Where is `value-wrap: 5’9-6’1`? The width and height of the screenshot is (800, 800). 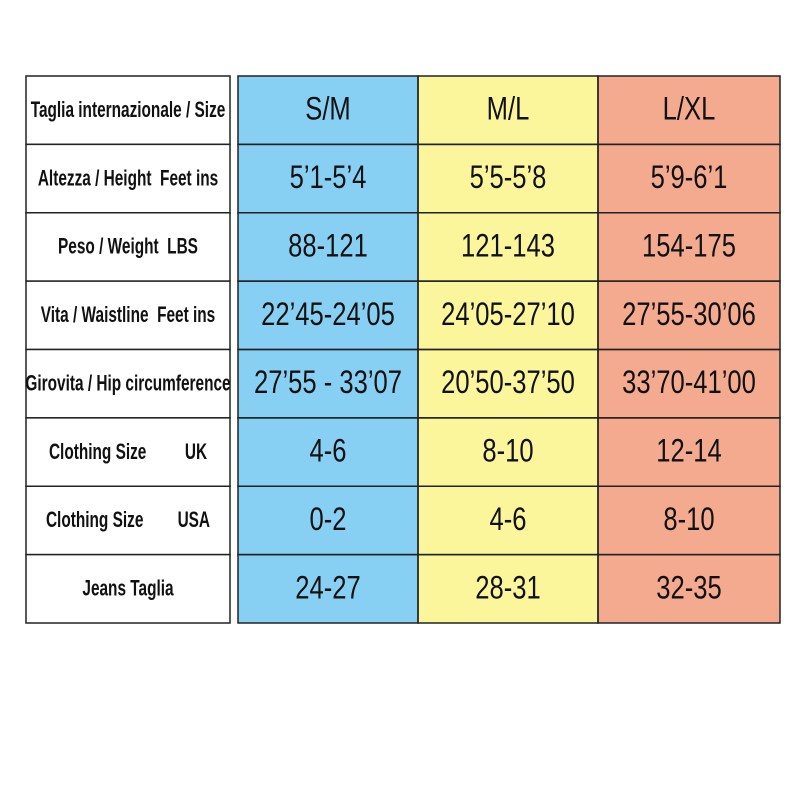
value-wrap: 5’9-6’1 is located at coordinates (689, 177).